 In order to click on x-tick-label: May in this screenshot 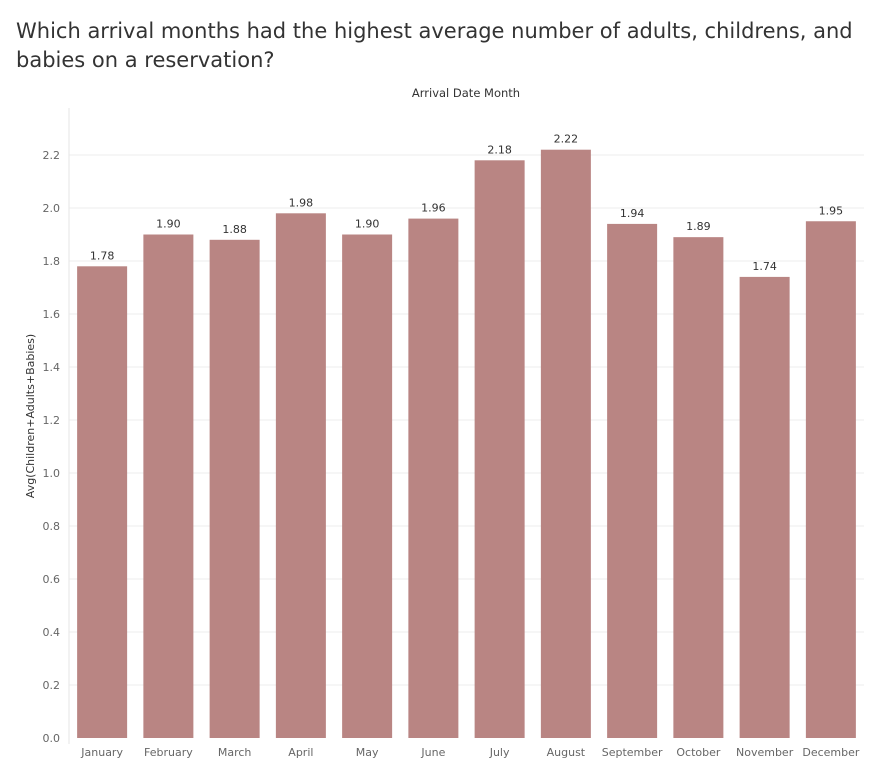, I will do `click(367, 752)`.